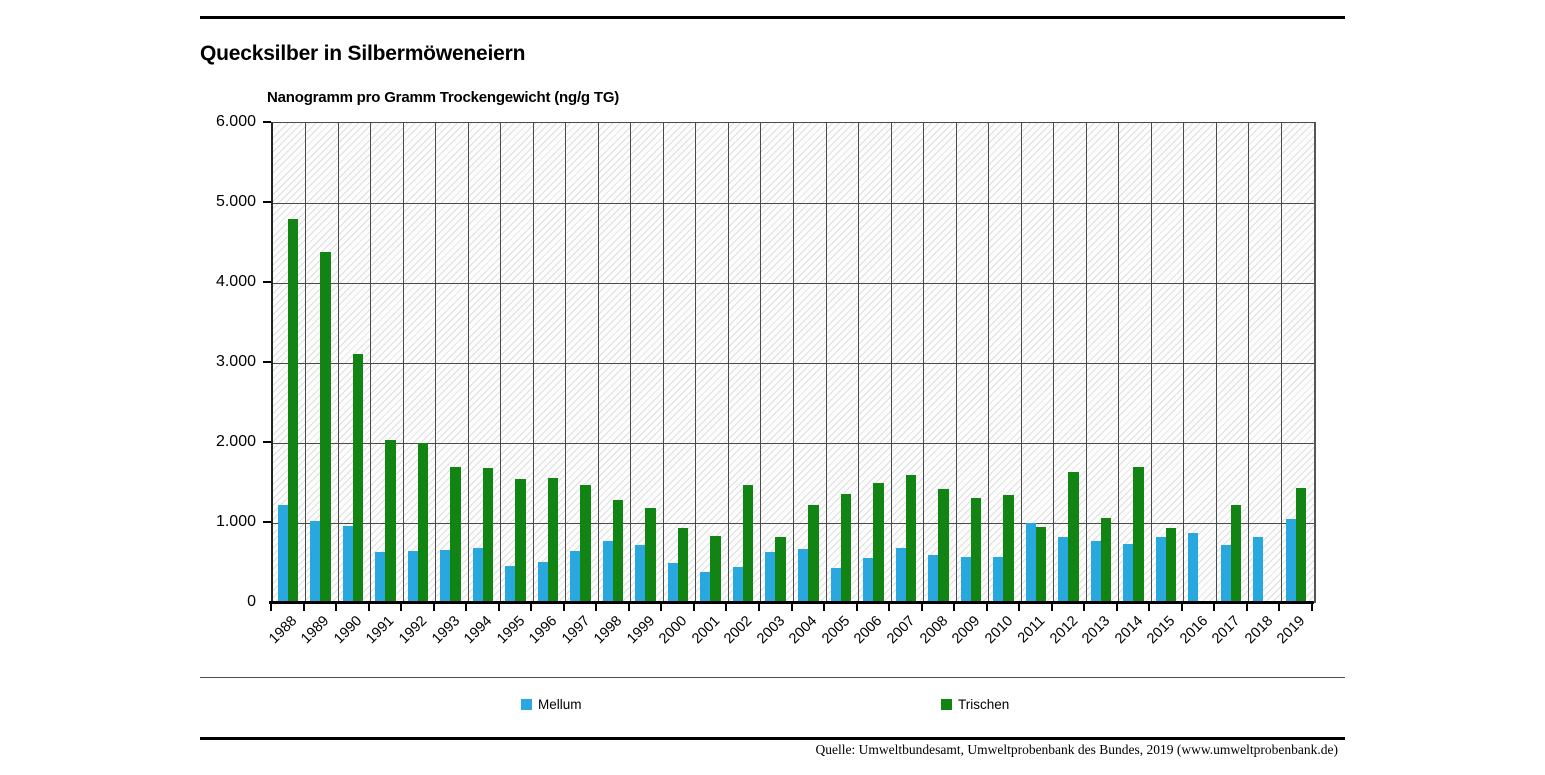  I want to click on bar-mellum-2010, so click(998, 580).